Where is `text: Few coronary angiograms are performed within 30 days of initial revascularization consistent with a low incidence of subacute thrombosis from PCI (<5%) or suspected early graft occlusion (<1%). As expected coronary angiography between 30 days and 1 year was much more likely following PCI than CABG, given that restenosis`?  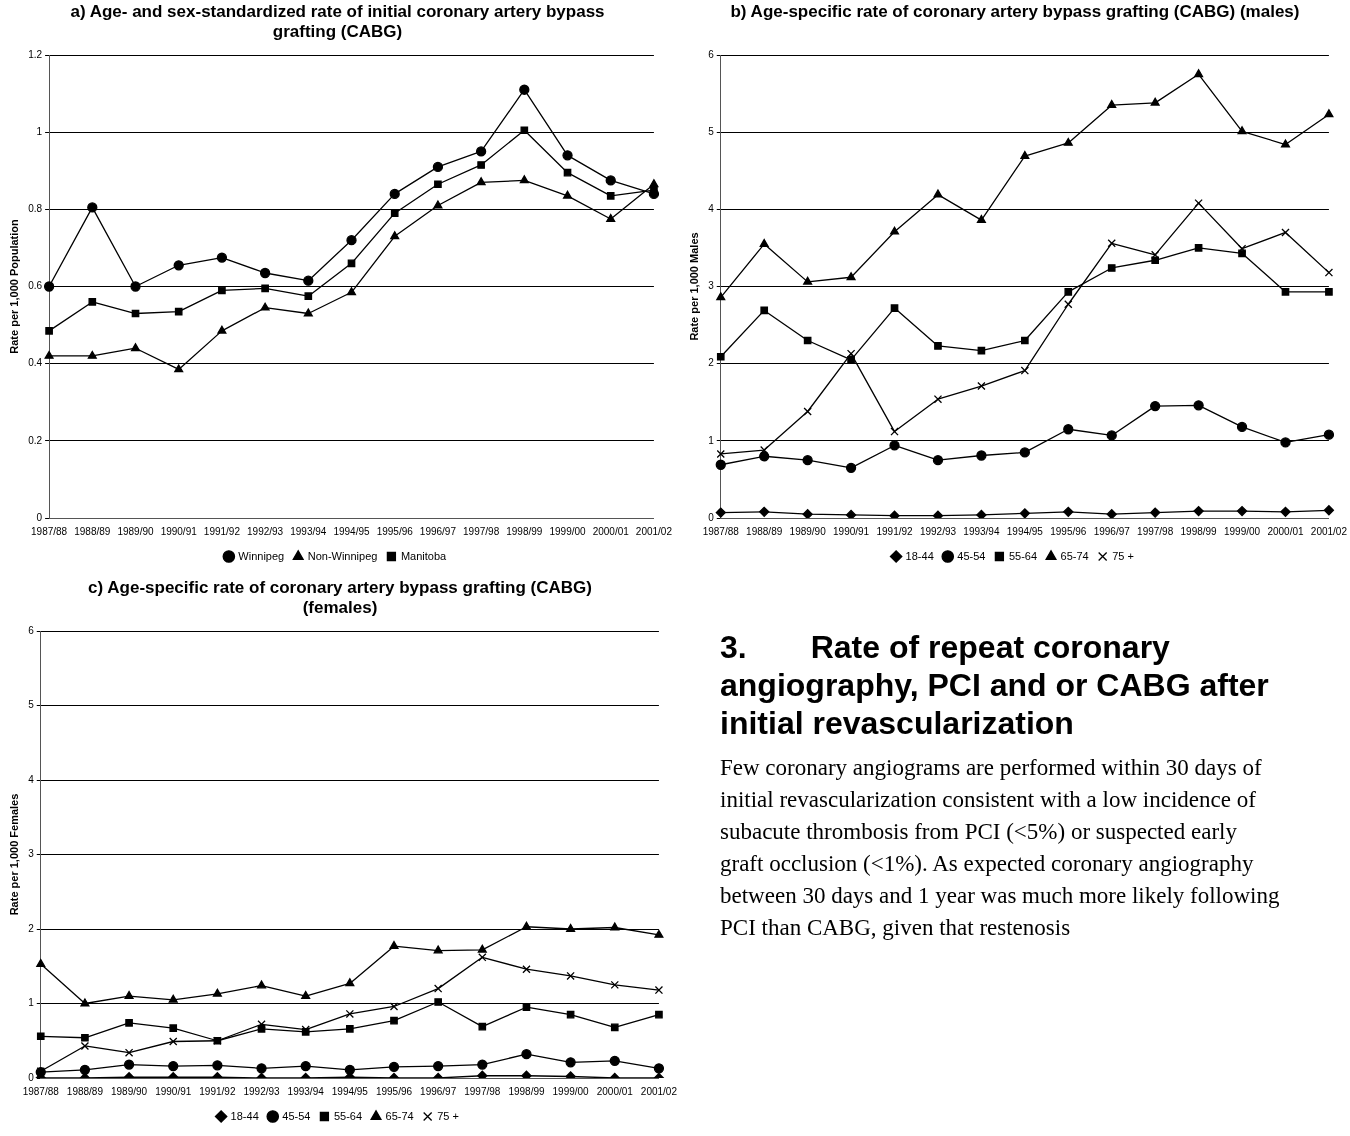 text: Few coronary angiograms are performed within 30 days of initial revascularization consistent with a low incidence of subacute thrombosis from PCI (<5%) or suspected early graft occlusion (<1%). As expected coronary angiography between 30 days and 1 year was much more likely following PCI than CABG, given that restenosis is located at coordinates (1000, 848).